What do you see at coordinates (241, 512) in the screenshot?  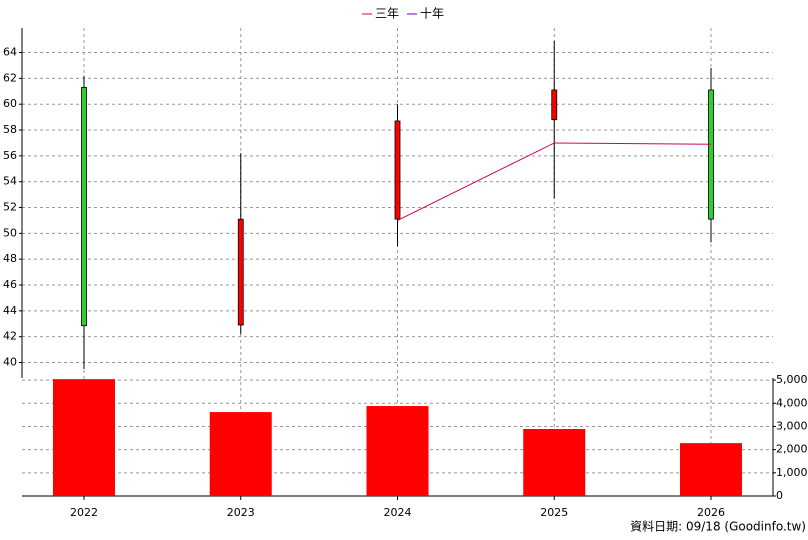 I see `x-tick-label: 2023` at bounding box center [241, 512].